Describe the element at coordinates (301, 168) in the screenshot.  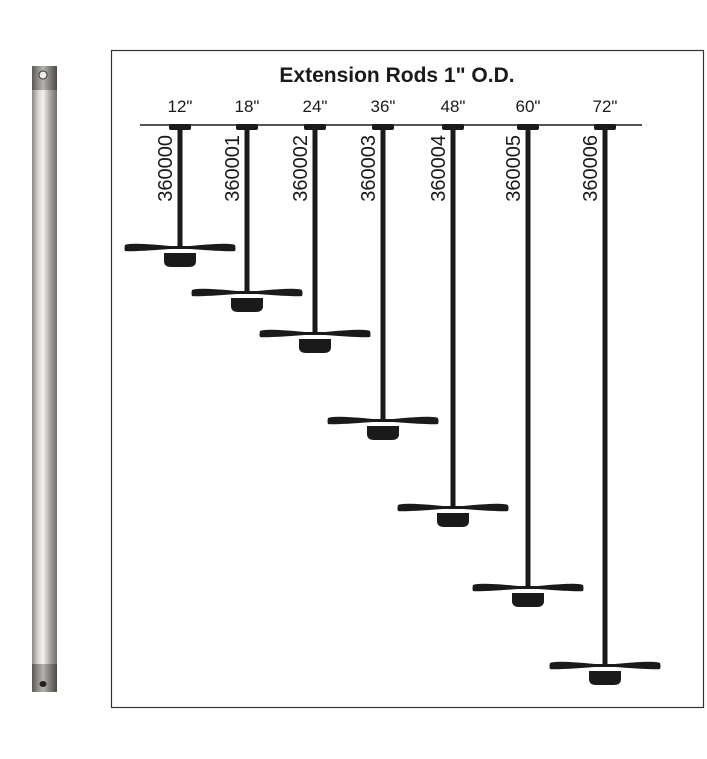
I see `part-number: 360002` at that location.